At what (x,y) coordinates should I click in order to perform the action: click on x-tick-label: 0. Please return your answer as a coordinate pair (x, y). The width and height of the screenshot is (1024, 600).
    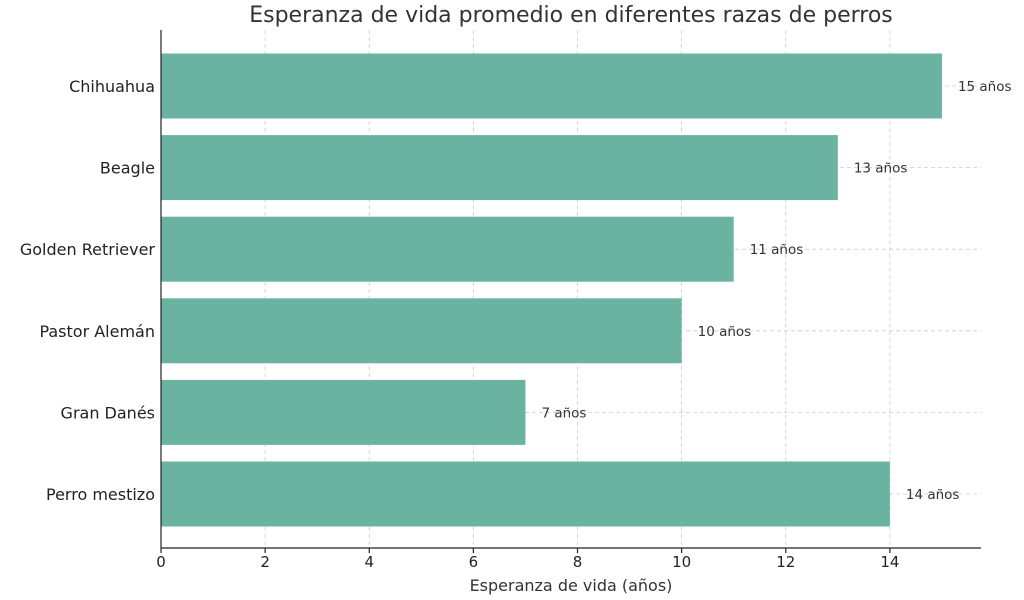
    Looking at the image, I should click on (161, 562).